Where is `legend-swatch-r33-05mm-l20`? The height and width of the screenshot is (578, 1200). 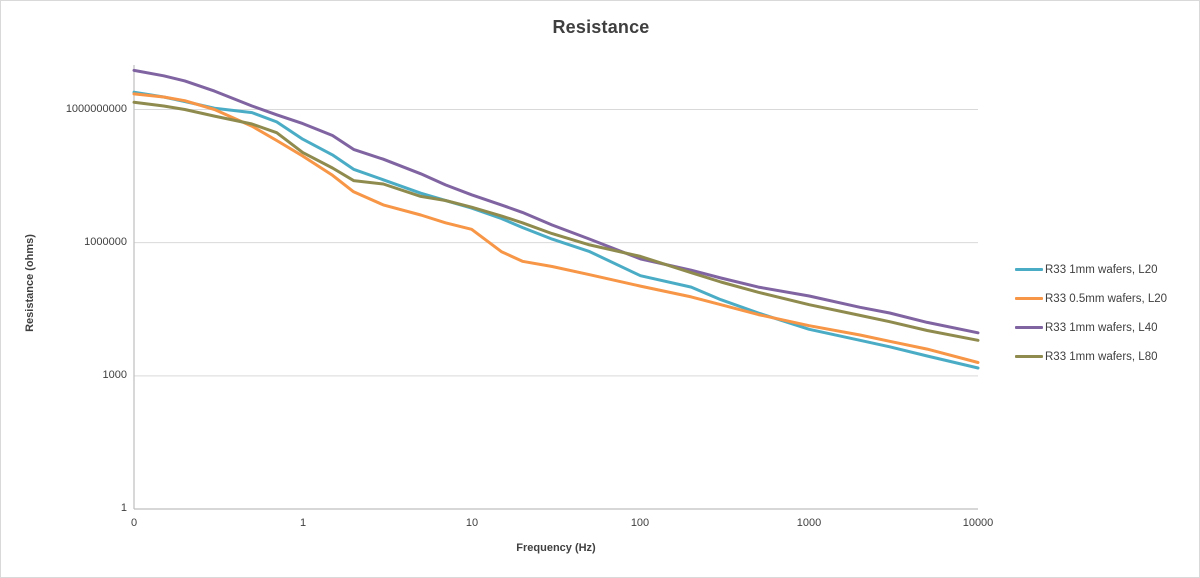
legend-swatch-r33-05mm-l20 is located at coordinates (1029, 298).